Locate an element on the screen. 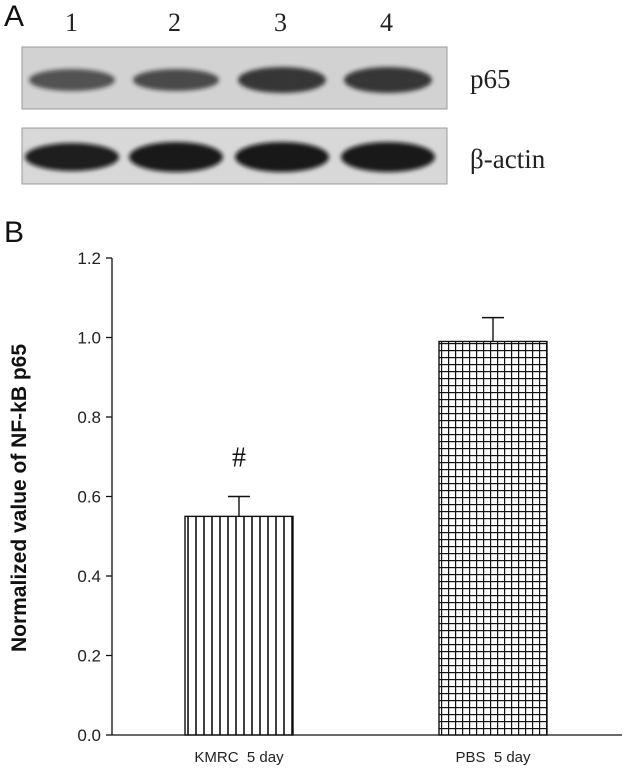 The height and width of the screenshot is (783, 625). y-tick-label: 0.2 is located at coordinates (89, 656).